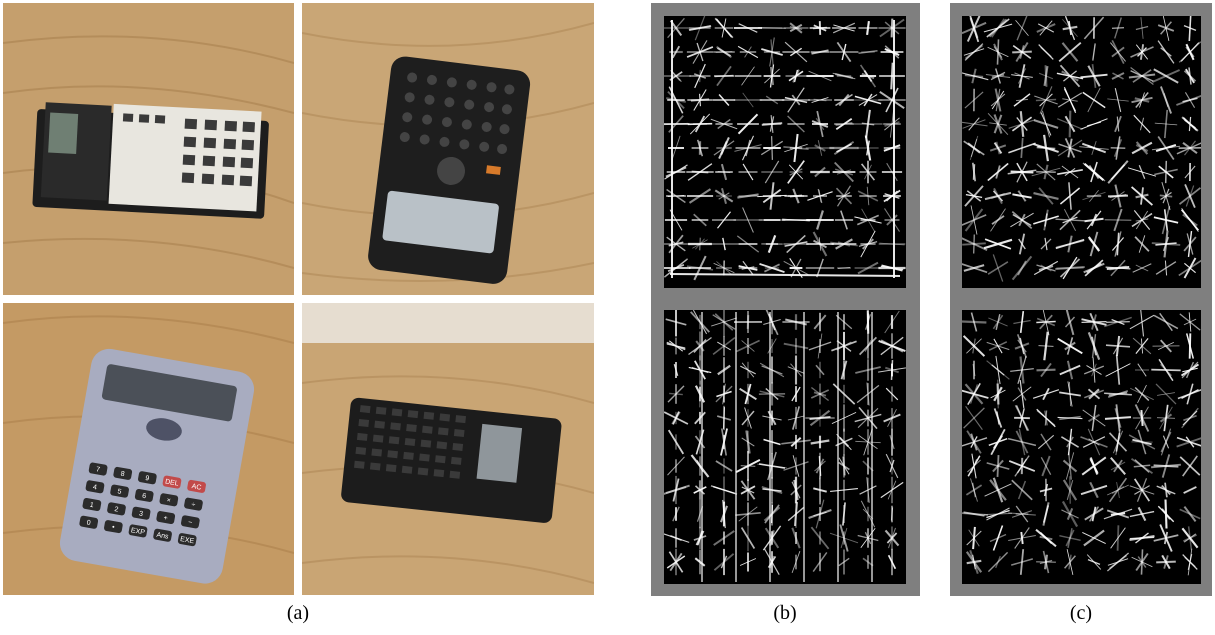 This screenshot has height=635, width=1215. Describe the element at coordinates (448, 149) in the screenshot. I see `calculator-photo-dark-graphing` at that location.